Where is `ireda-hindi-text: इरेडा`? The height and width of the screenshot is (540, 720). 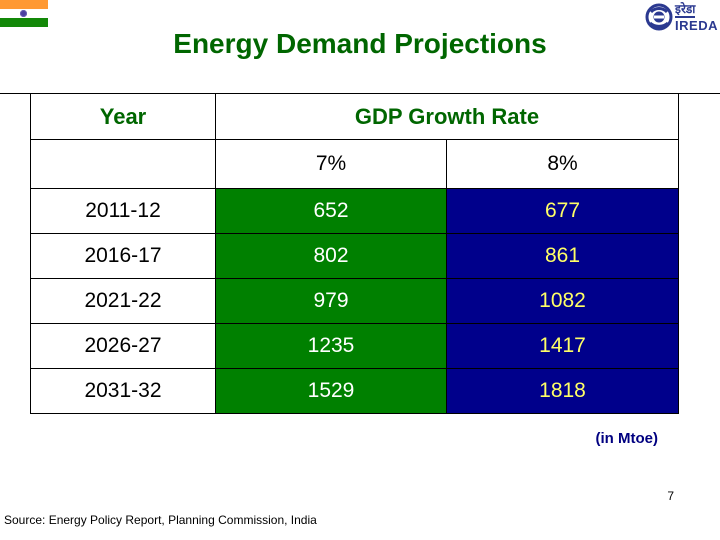 ireda-hindi-text: इरेडा is located at coordinates (685, 10).